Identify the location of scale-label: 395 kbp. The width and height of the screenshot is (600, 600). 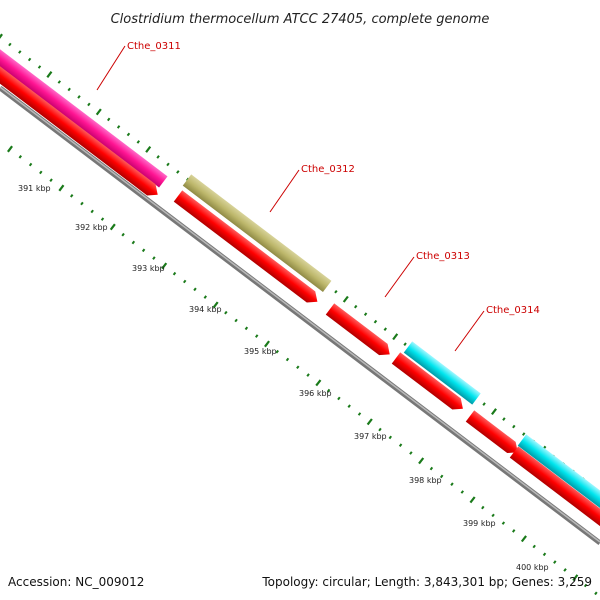
(260, 351).